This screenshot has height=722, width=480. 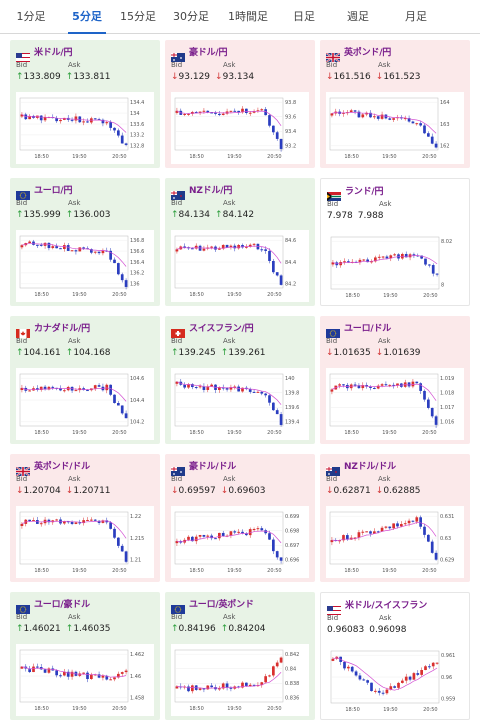 I want to click on y-tick-label: 136, so click(x=135, y=285).